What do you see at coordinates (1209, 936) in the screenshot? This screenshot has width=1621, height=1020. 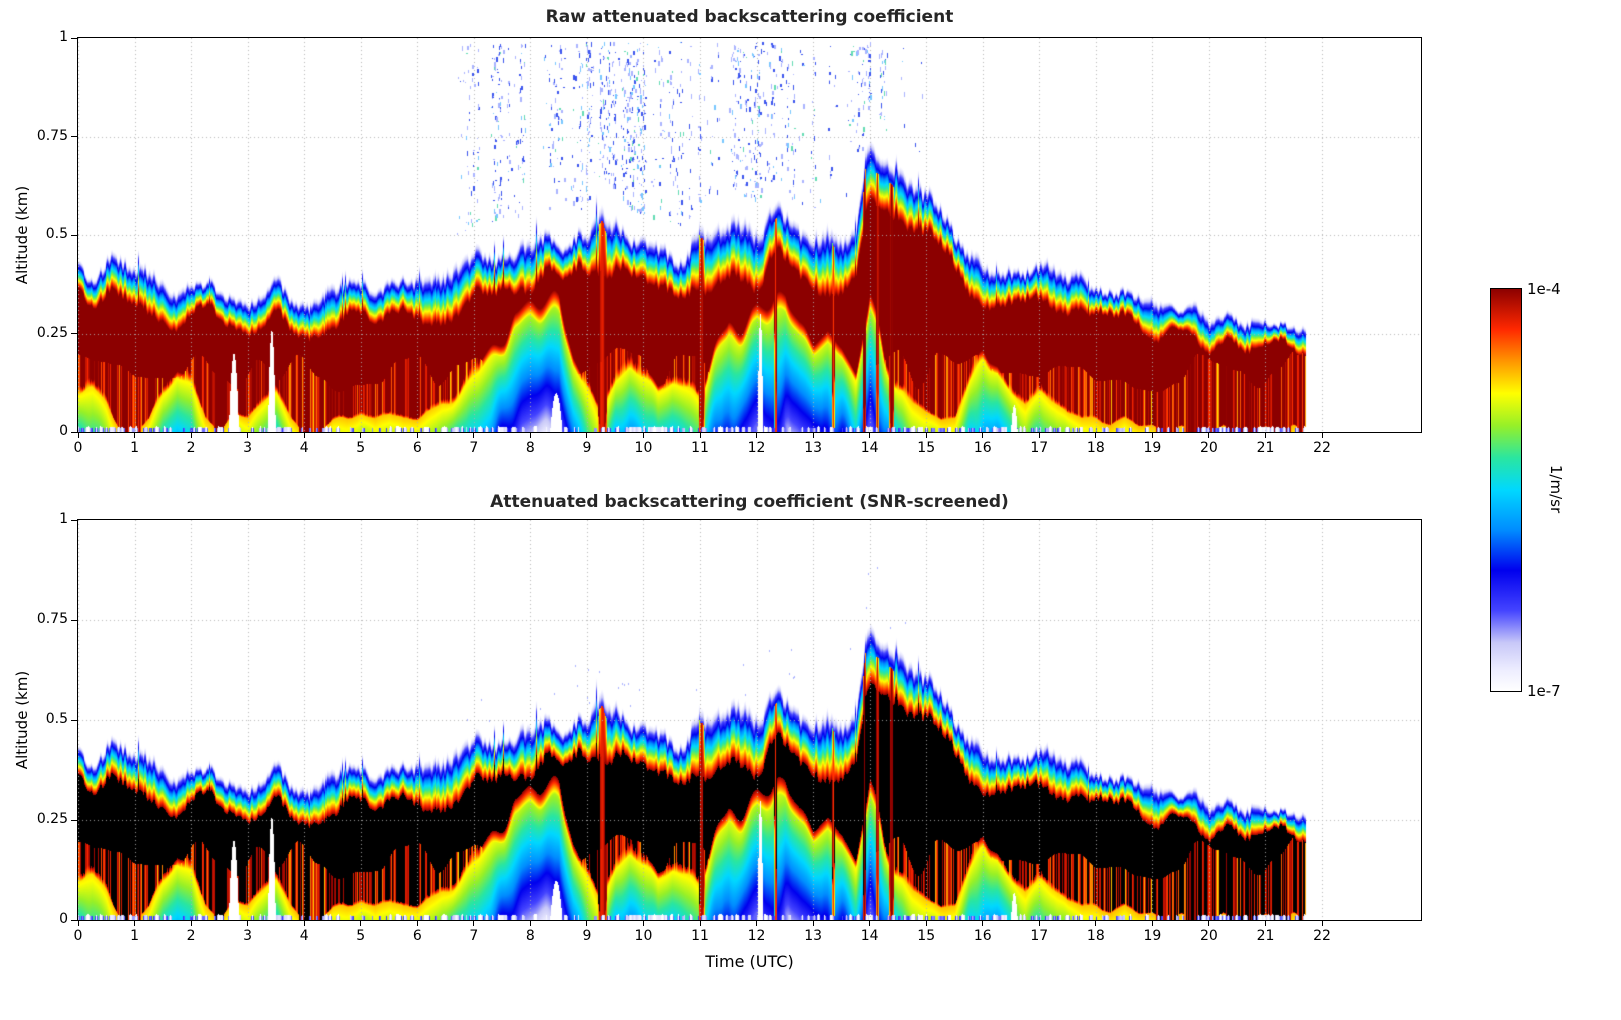 I see `x-tick-label: 20` at bounding box center [1209, 936].